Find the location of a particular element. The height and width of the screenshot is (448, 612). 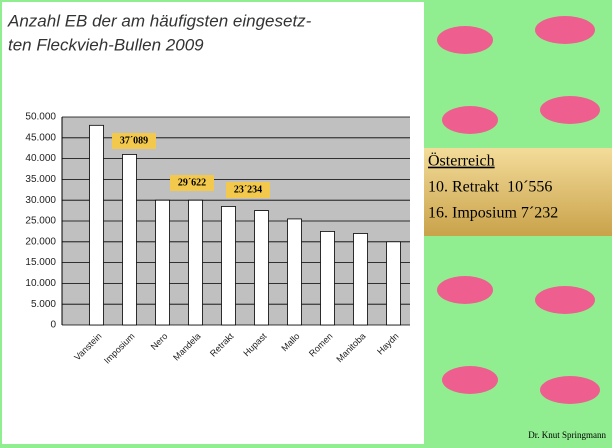

info-box is located at coordinates (518, 192).